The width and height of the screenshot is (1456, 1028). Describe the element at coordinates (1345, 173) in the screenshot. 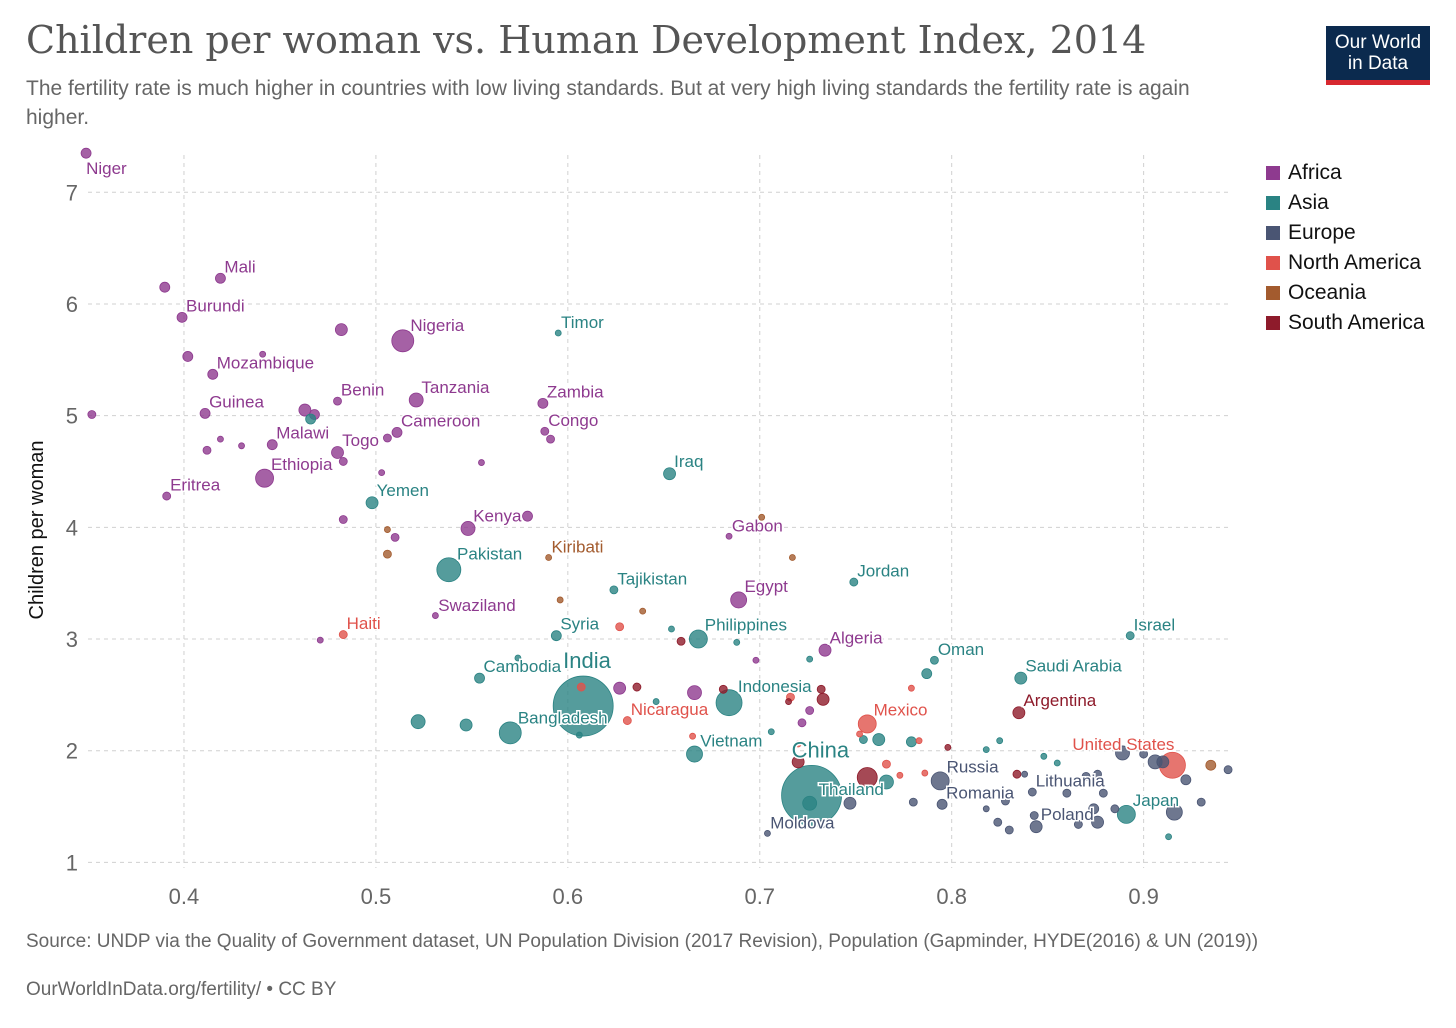

I see `legend-item-africa: Africa` at that location.